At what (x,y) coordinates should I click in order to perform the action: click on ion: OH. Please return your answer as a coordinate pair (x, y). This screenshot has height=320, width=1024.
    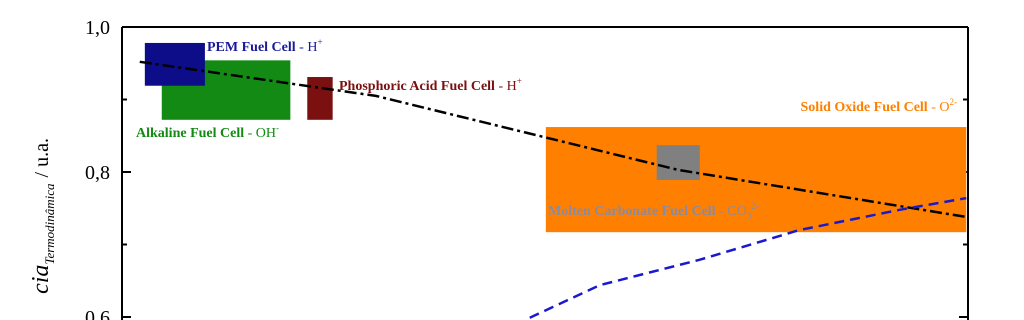
    Looking at the image, I should click on (266, 133).